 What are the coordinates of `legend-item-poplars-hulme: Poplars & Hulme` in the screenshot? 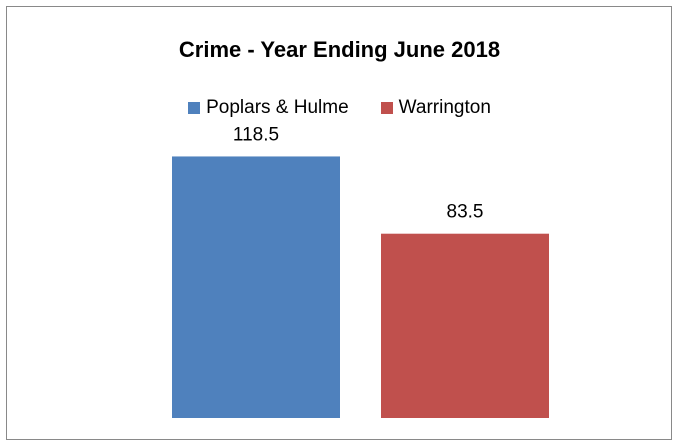 It's located at (268, 108).